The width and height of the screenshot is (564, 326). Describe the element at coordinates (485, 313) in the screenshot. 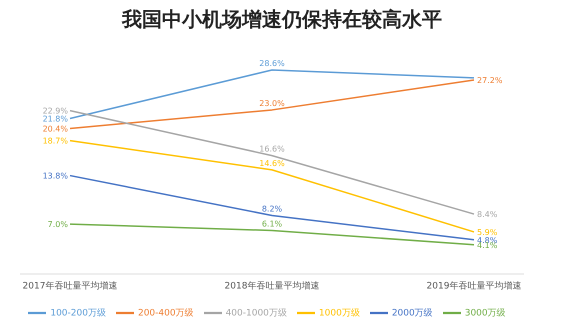

I see `legend-label: 3000万级` at that location.